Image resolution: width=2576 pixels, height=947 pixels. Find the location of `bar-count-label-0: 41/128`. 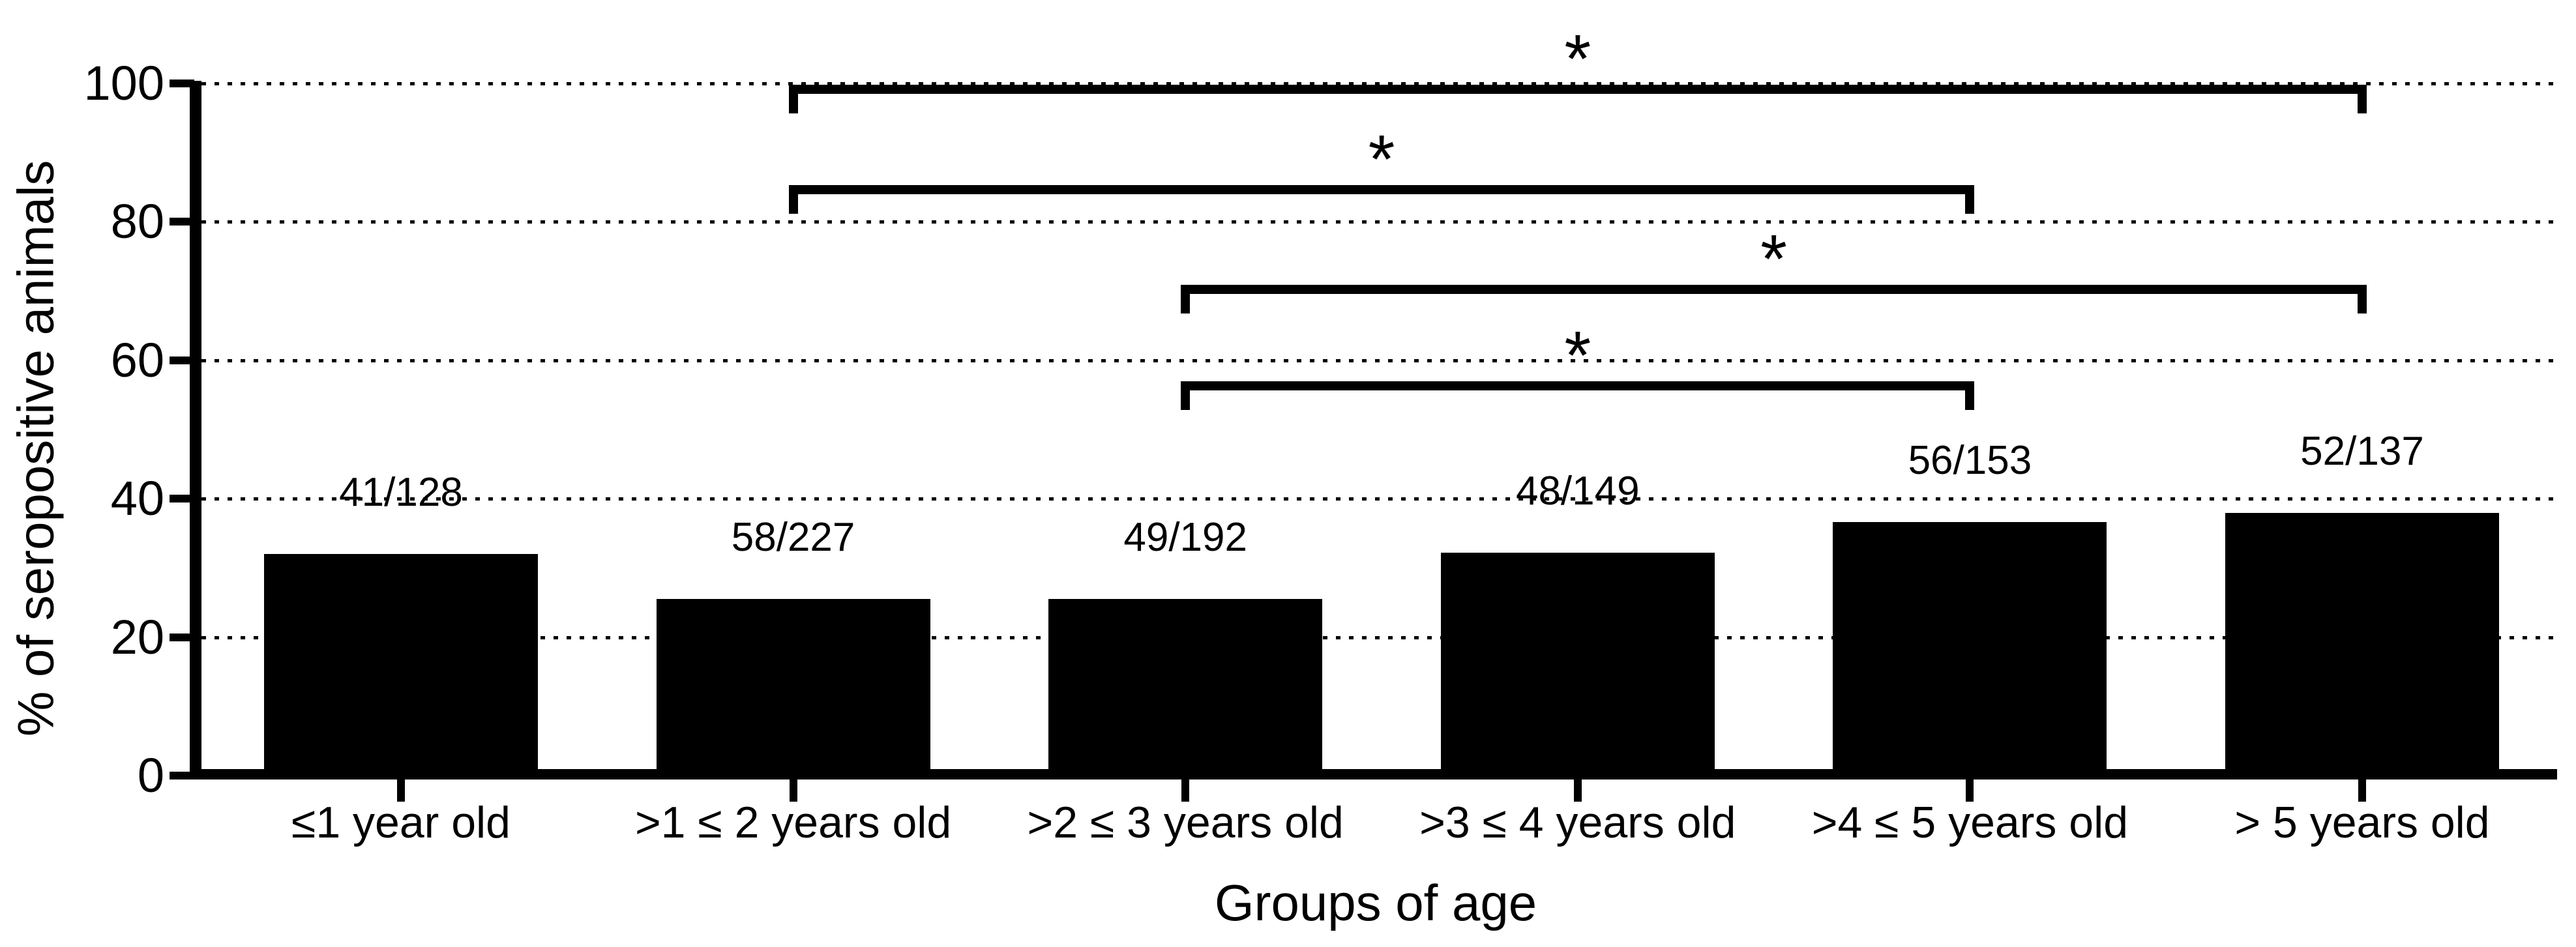

bar-count-label-0: 41/128 is located at coordinates (401, 492).